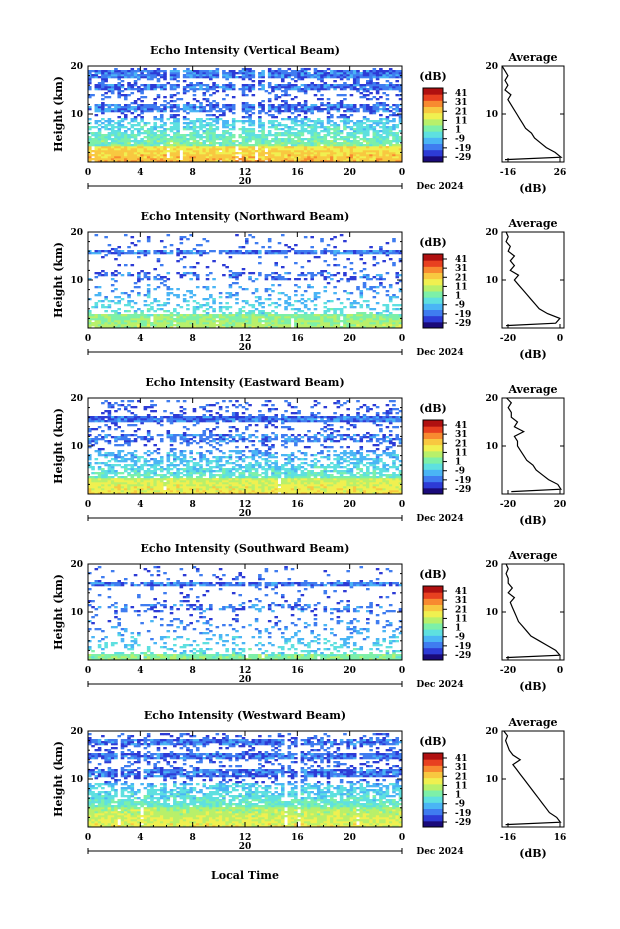 This screenshot has height=929, width=620. I want to click on panel-title: Echo Intensity (Vertical Beam), so click(245, 50).